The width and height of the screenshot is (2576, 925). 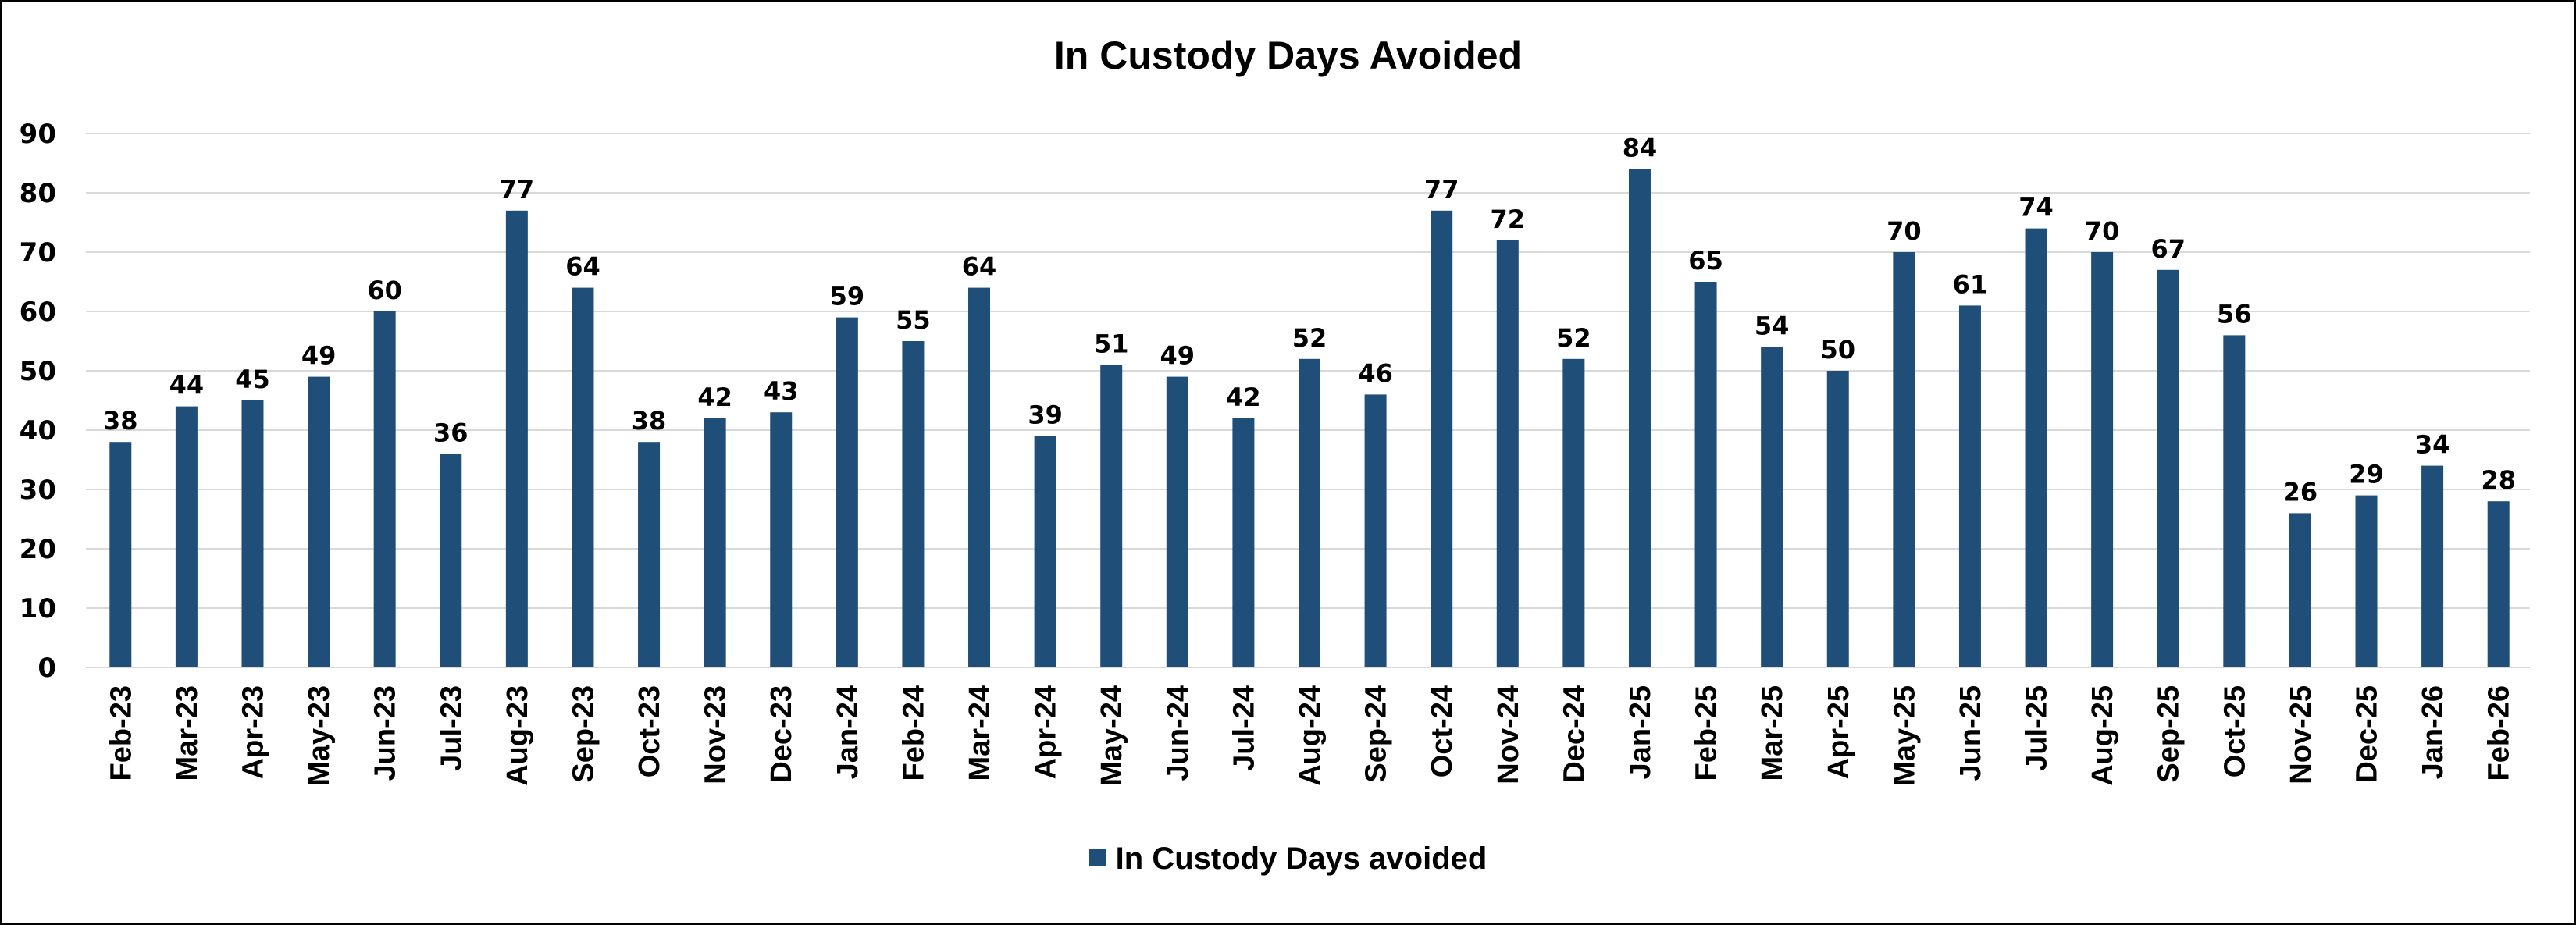 What do you see at coordinates (253, 732) in the screenshot?
I see `x-tick-label: Apr-23` at bounding box center [253, 732].